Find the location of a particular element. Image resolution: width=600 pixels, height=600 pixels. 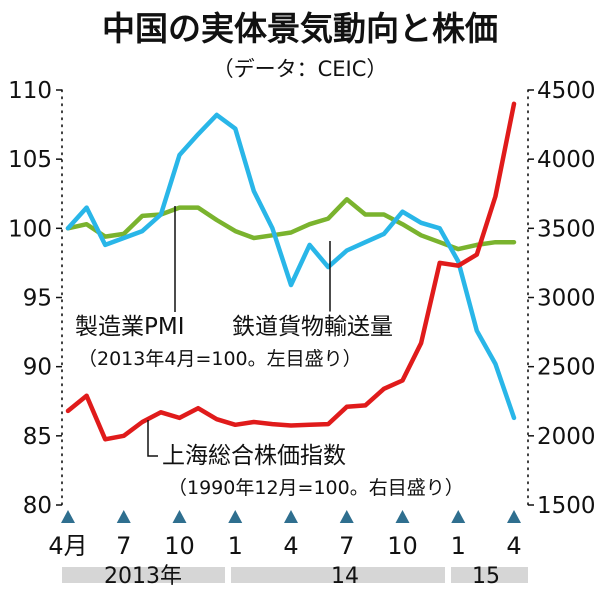

chart-title: 中国の実体景気動向と株価 is located at coordinates (300, 28).